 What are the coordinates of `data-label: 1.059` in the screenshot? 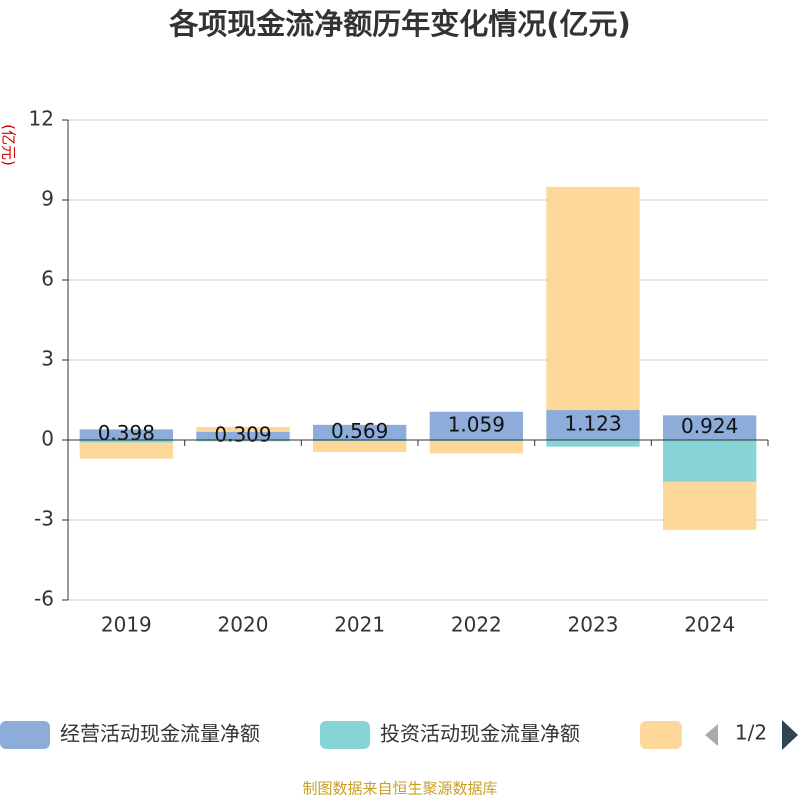 It's located at (476, 424).